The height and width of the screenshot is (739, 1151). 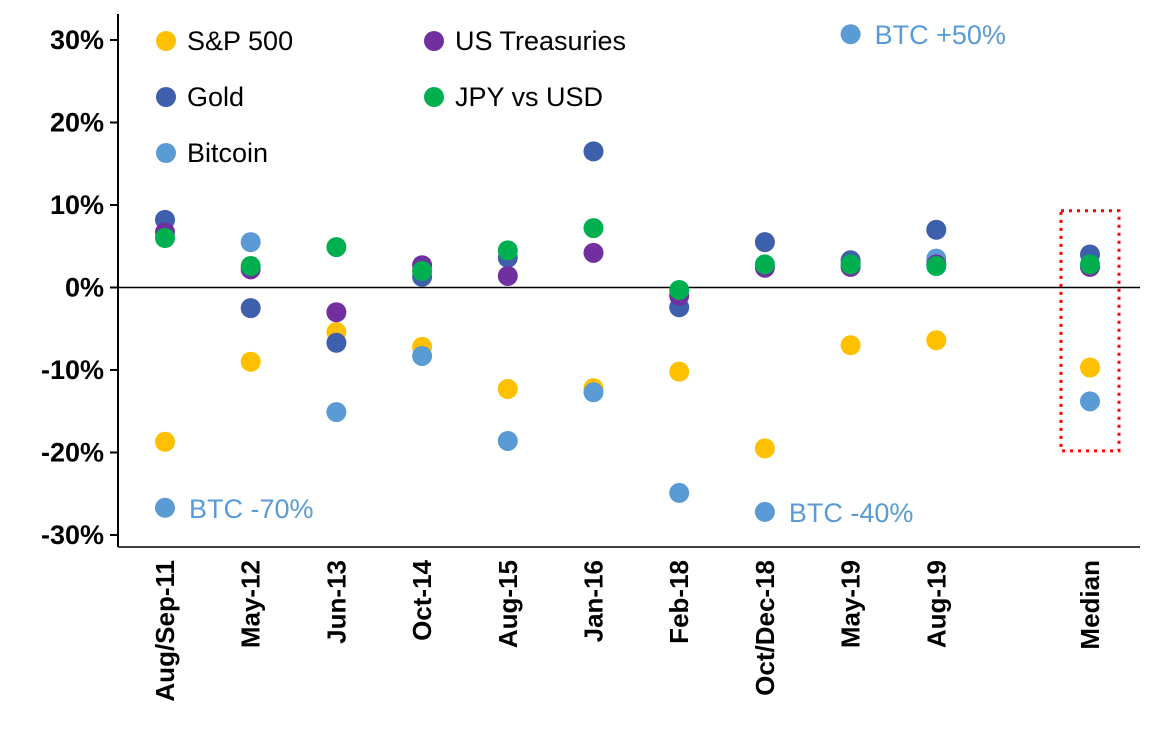 I want to click on legend-label: S&P 500, so click(x=240, y=41).